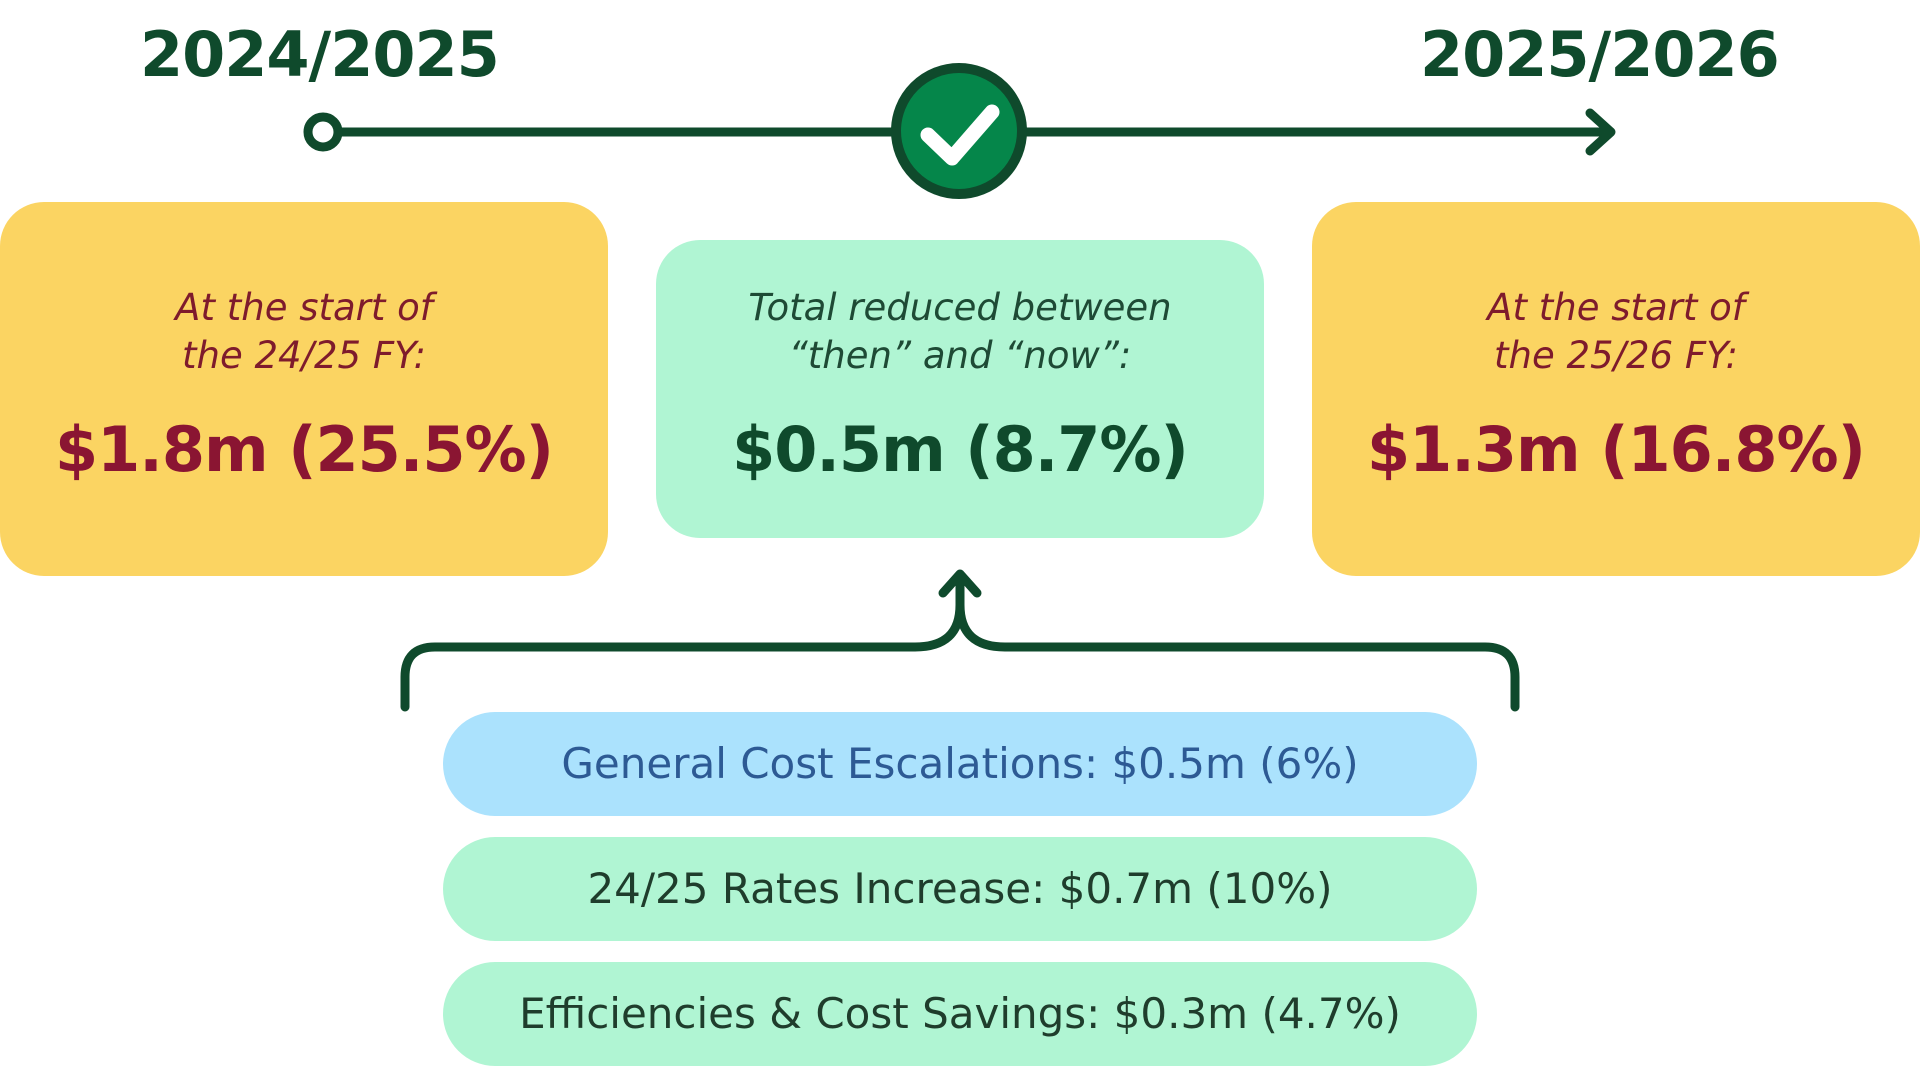 Image resolution: width=1920 pixels, height=1066 pixels. I want to click on total-reduced-label: Total reduced between “then” and “now”:, so click(960, 332).